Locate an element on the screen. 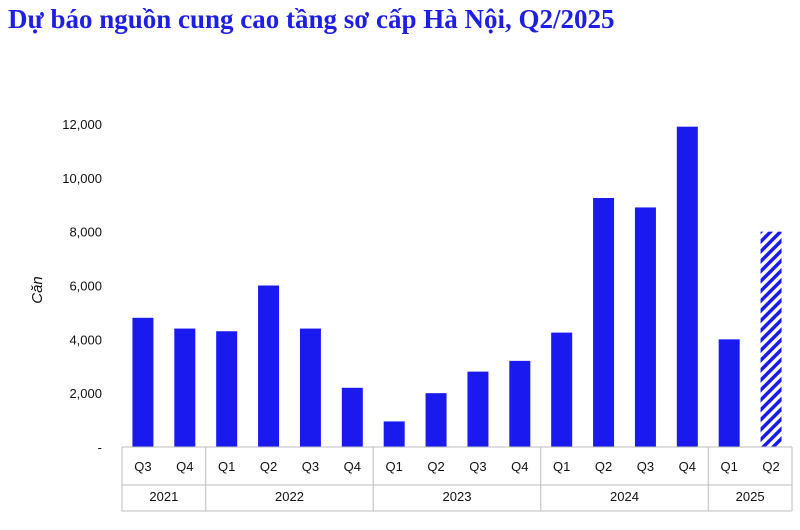 This screenshot has width=800, height=530. x-tick-year: 2024 is located at coordinates (624, 496).